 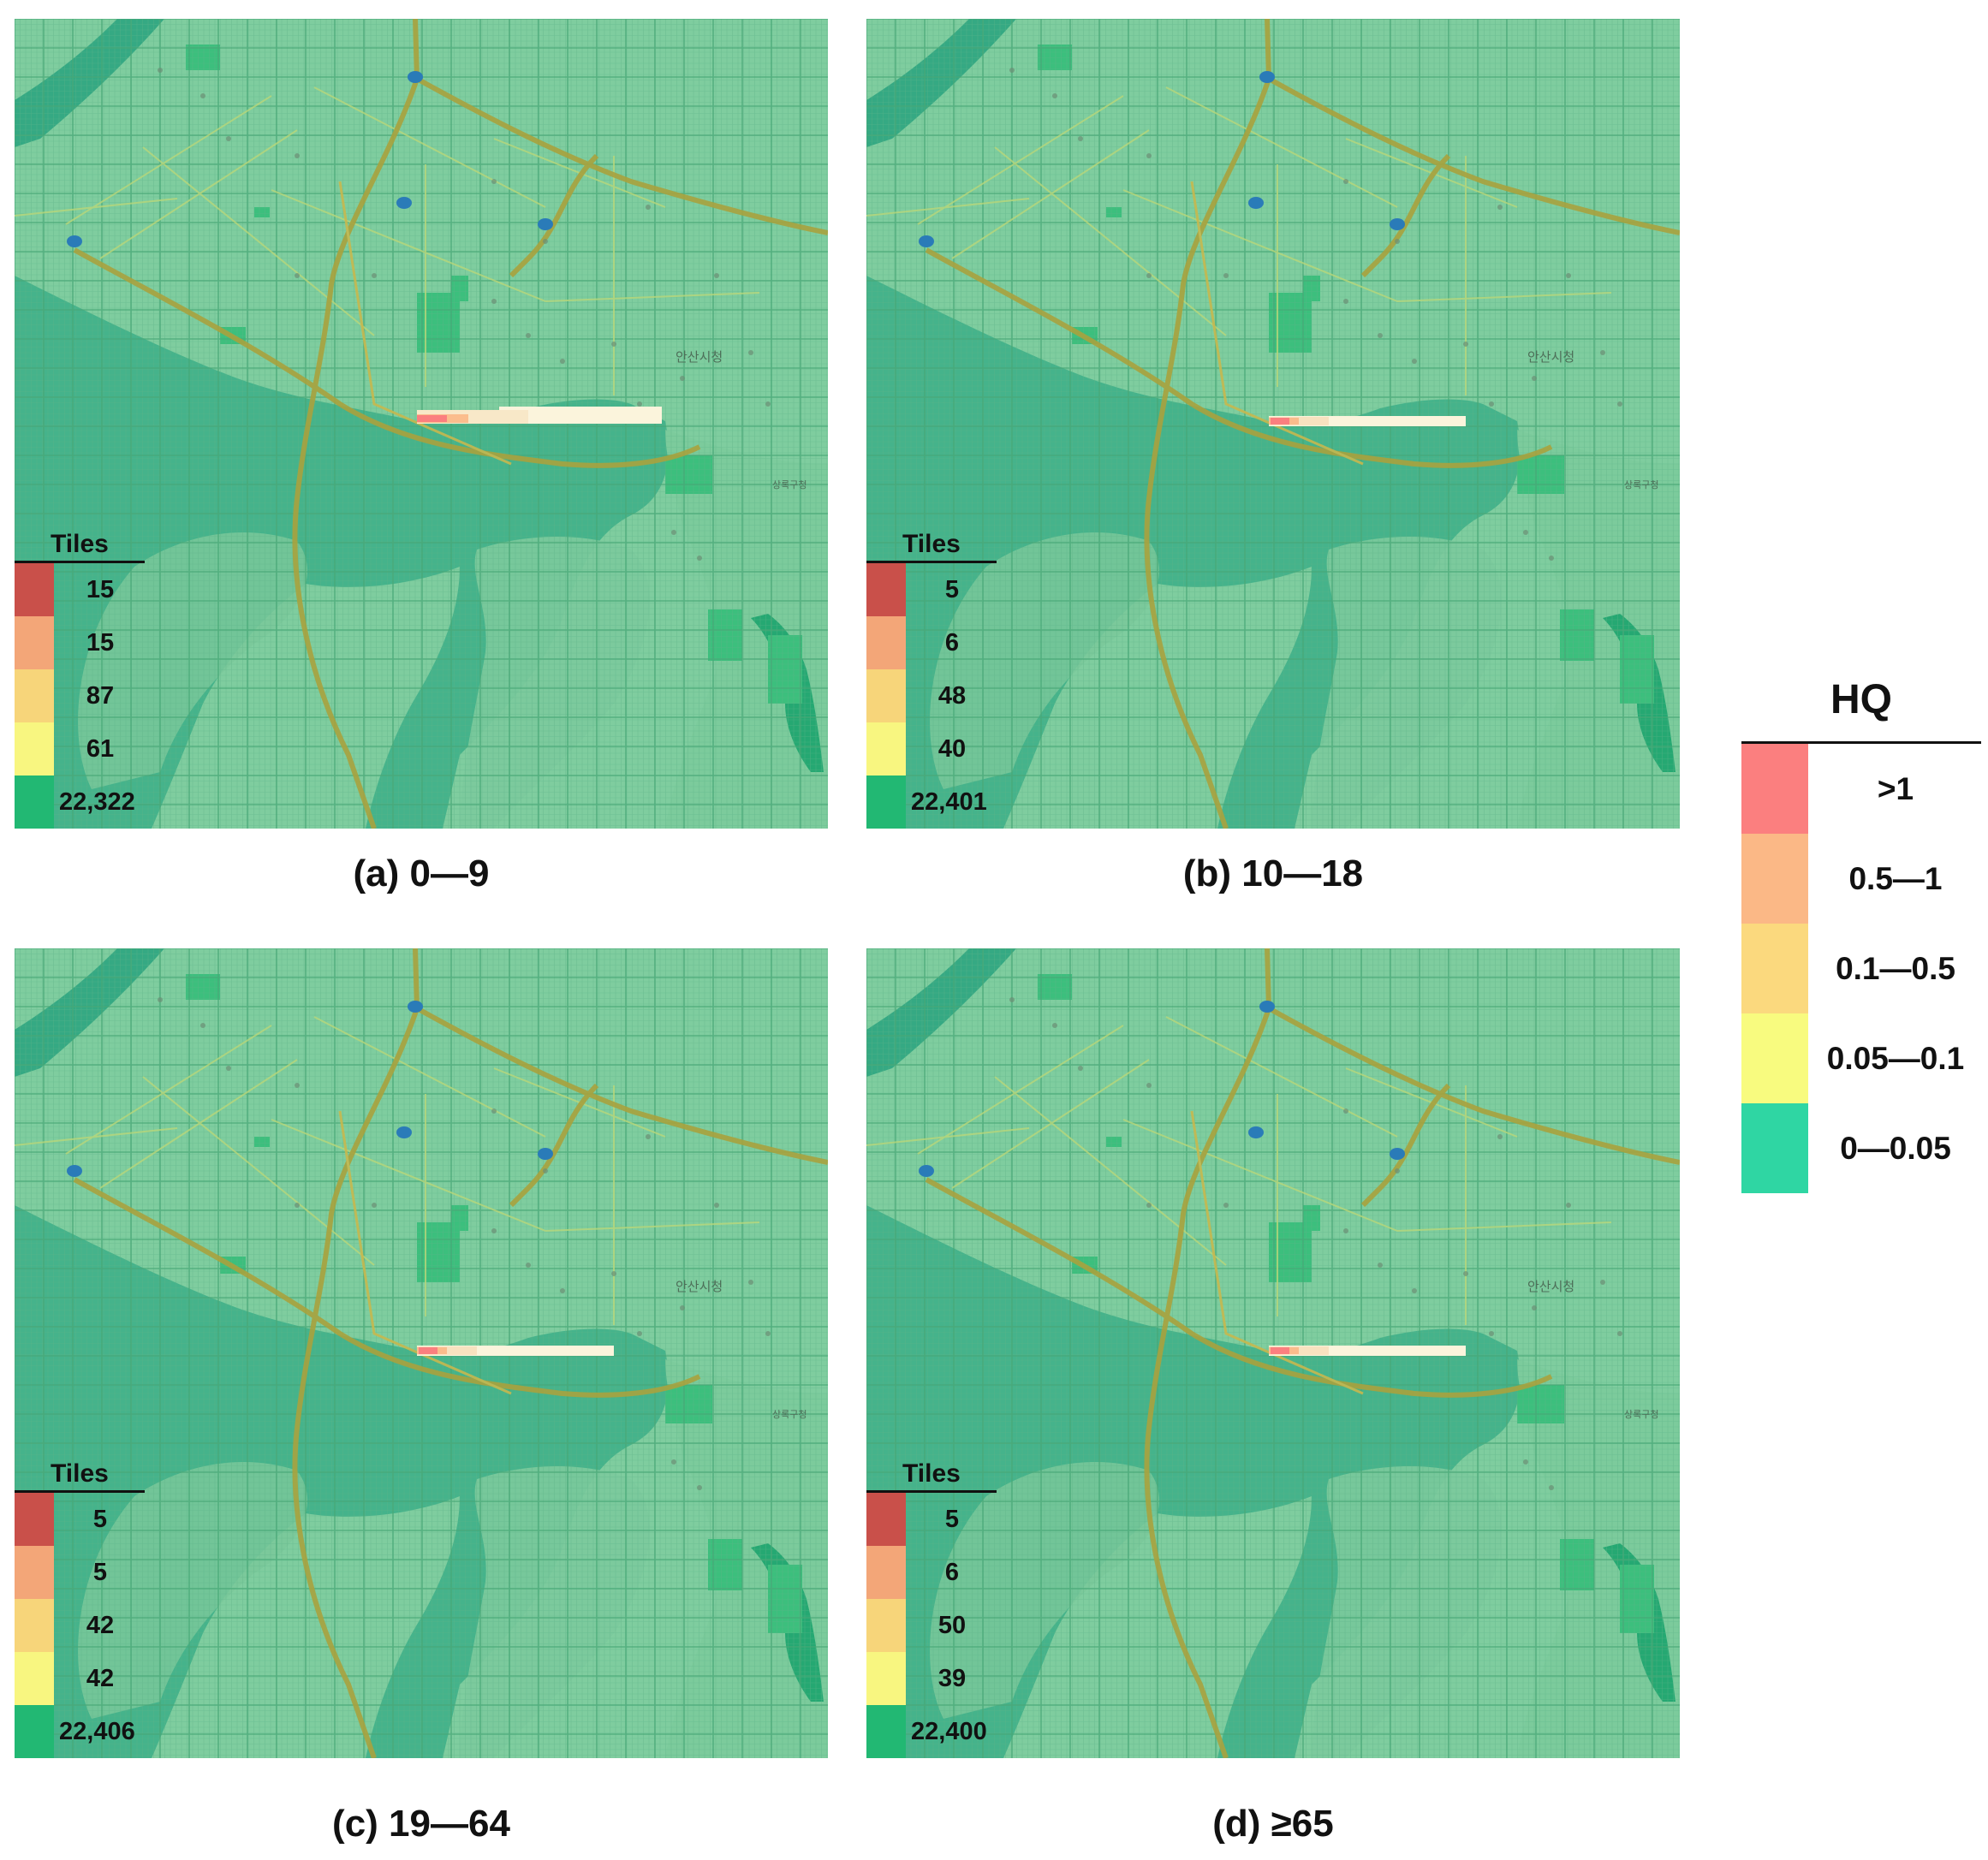 I want to click on tiles-count: 15, so click(x=100, y=589).